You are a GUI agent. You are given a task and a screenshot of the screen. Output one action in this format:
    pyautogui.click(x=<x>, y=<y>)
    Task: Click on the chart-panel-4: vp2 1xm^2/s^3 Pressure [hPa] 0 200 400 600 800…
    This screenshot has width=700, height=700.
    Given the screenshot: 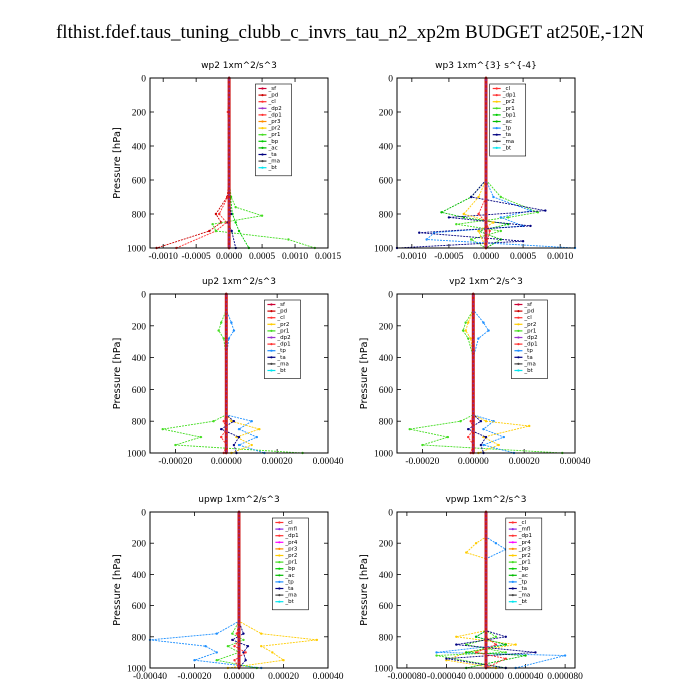 What is the action you would take?
    pyautogui.click(x=475, y=372)
    